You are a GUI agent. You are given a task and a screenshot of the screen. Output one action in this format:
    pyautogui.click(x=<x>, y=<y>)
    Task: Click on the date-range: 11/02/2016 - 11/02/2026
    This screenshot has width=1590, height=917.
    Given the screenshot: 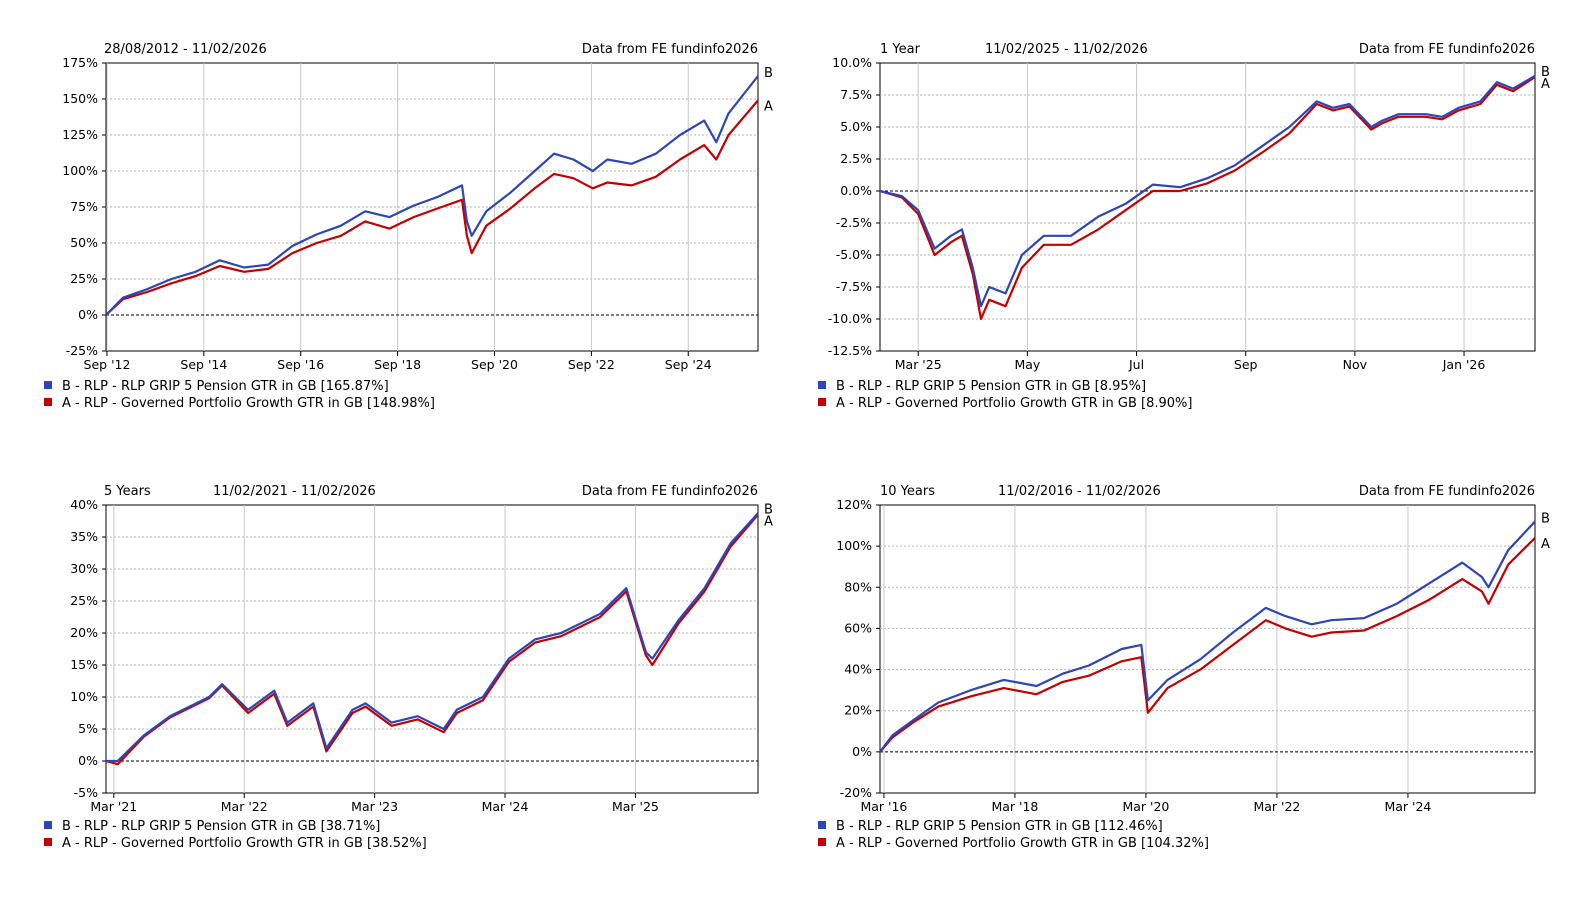 What is the action you would take?
    pyautogui.click(x=1079, y=491)
    